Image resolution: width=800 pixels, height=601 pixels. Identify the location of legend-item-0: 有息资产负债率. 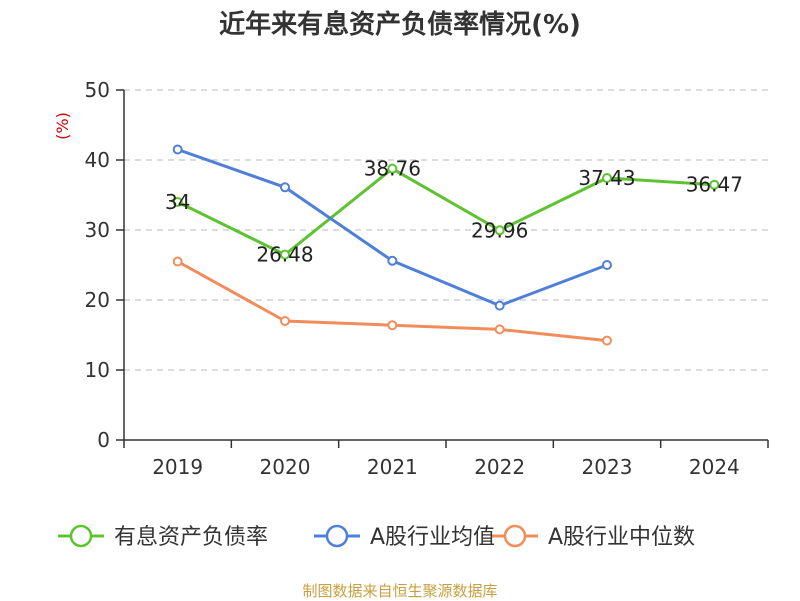
(163, 537).